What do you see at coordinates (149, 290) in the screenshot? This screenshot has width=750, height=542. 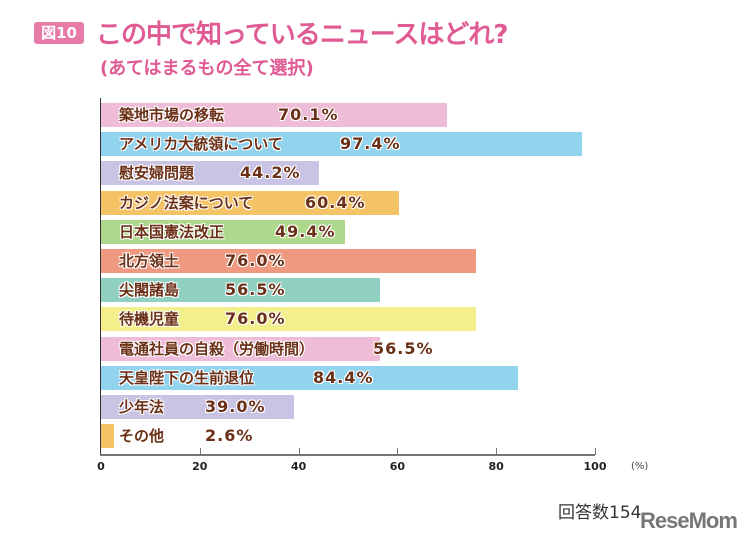 I see `category-label: 尖閣諸島` at bounding box center [149, 290].